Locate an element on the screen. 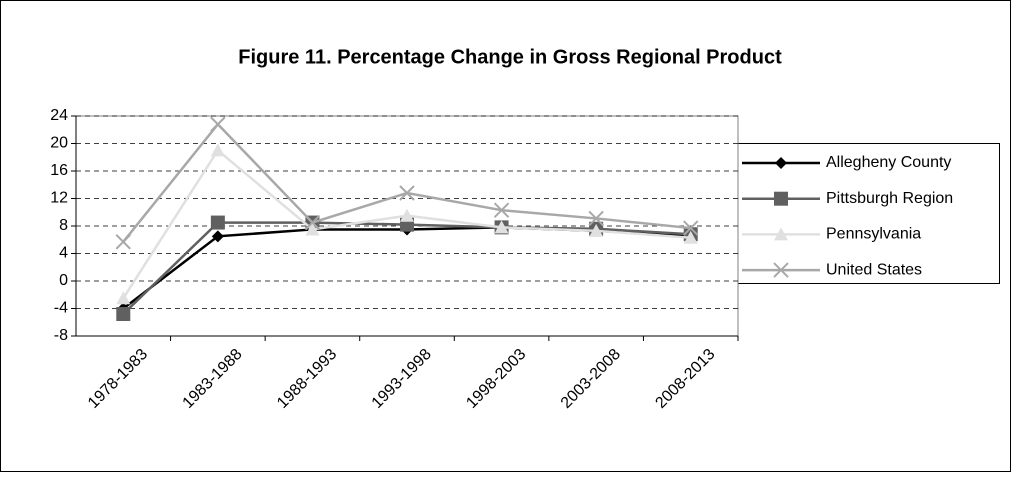  y-tick-label: 24 is located at coordinates (59, 115).